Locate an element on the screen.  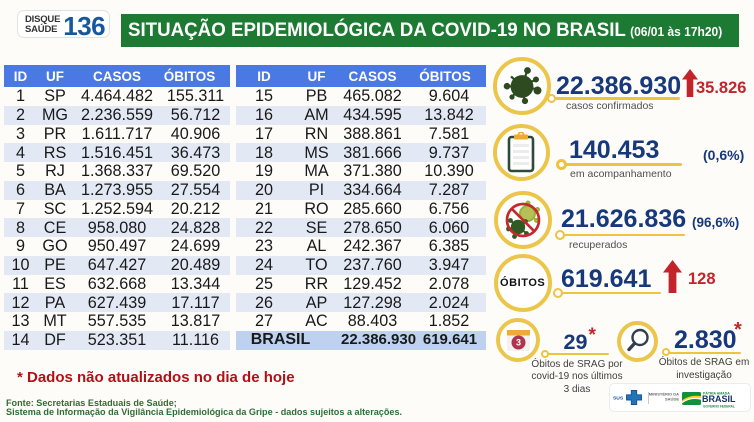
svg-text: 3 is located at coordinates (517, 342).